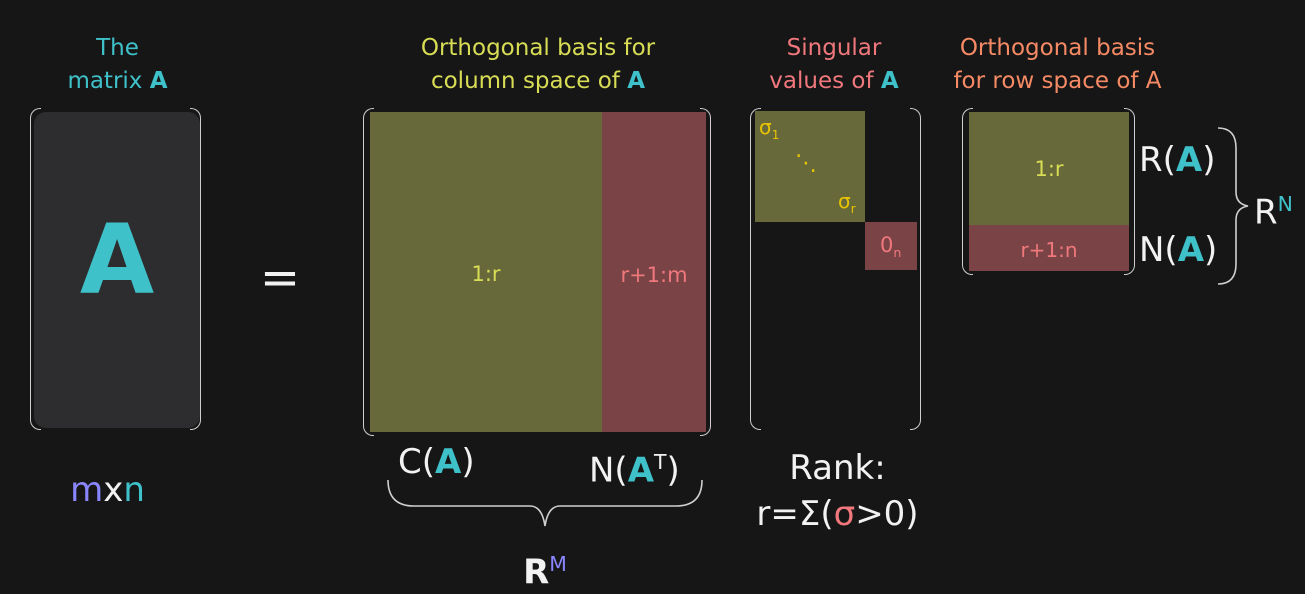 Image resolution: width=1305 pixels, height=594 pixels. I want to click on matrix-a-symbol: A, so click(117, 260).